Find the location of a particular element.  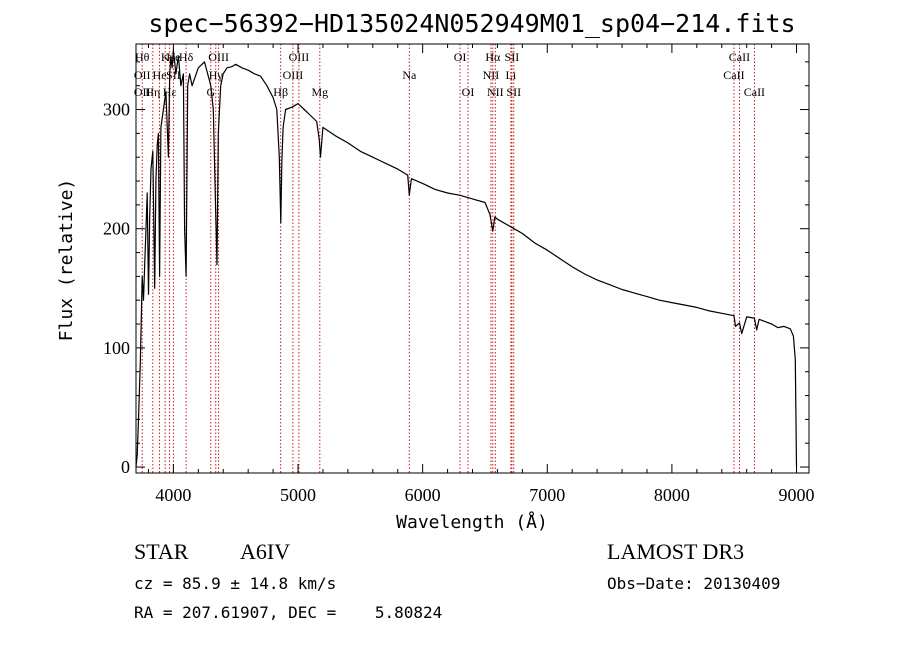

y-axis-label: Flux (relative) is located at coordinates (66, 260).